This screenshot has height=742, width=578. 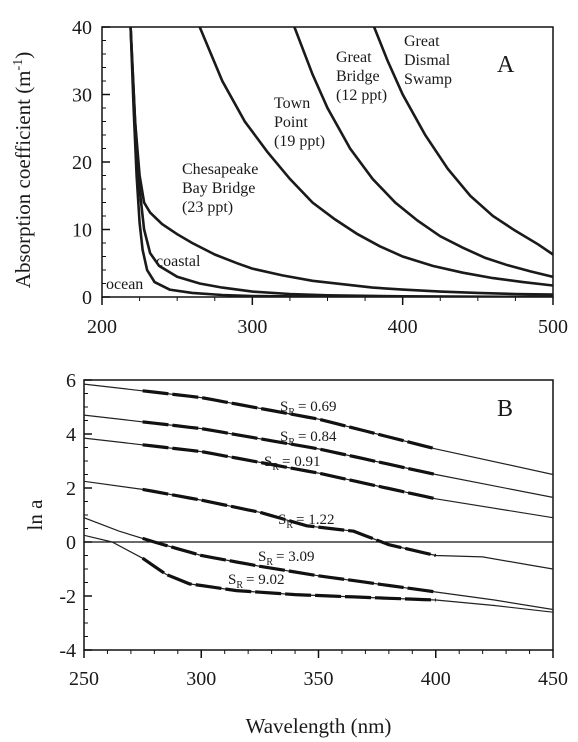 What do you see at coordinates (506, 65) in the screenshot?
I see `panel-a-letter: A` at bounding box center [506, 65].